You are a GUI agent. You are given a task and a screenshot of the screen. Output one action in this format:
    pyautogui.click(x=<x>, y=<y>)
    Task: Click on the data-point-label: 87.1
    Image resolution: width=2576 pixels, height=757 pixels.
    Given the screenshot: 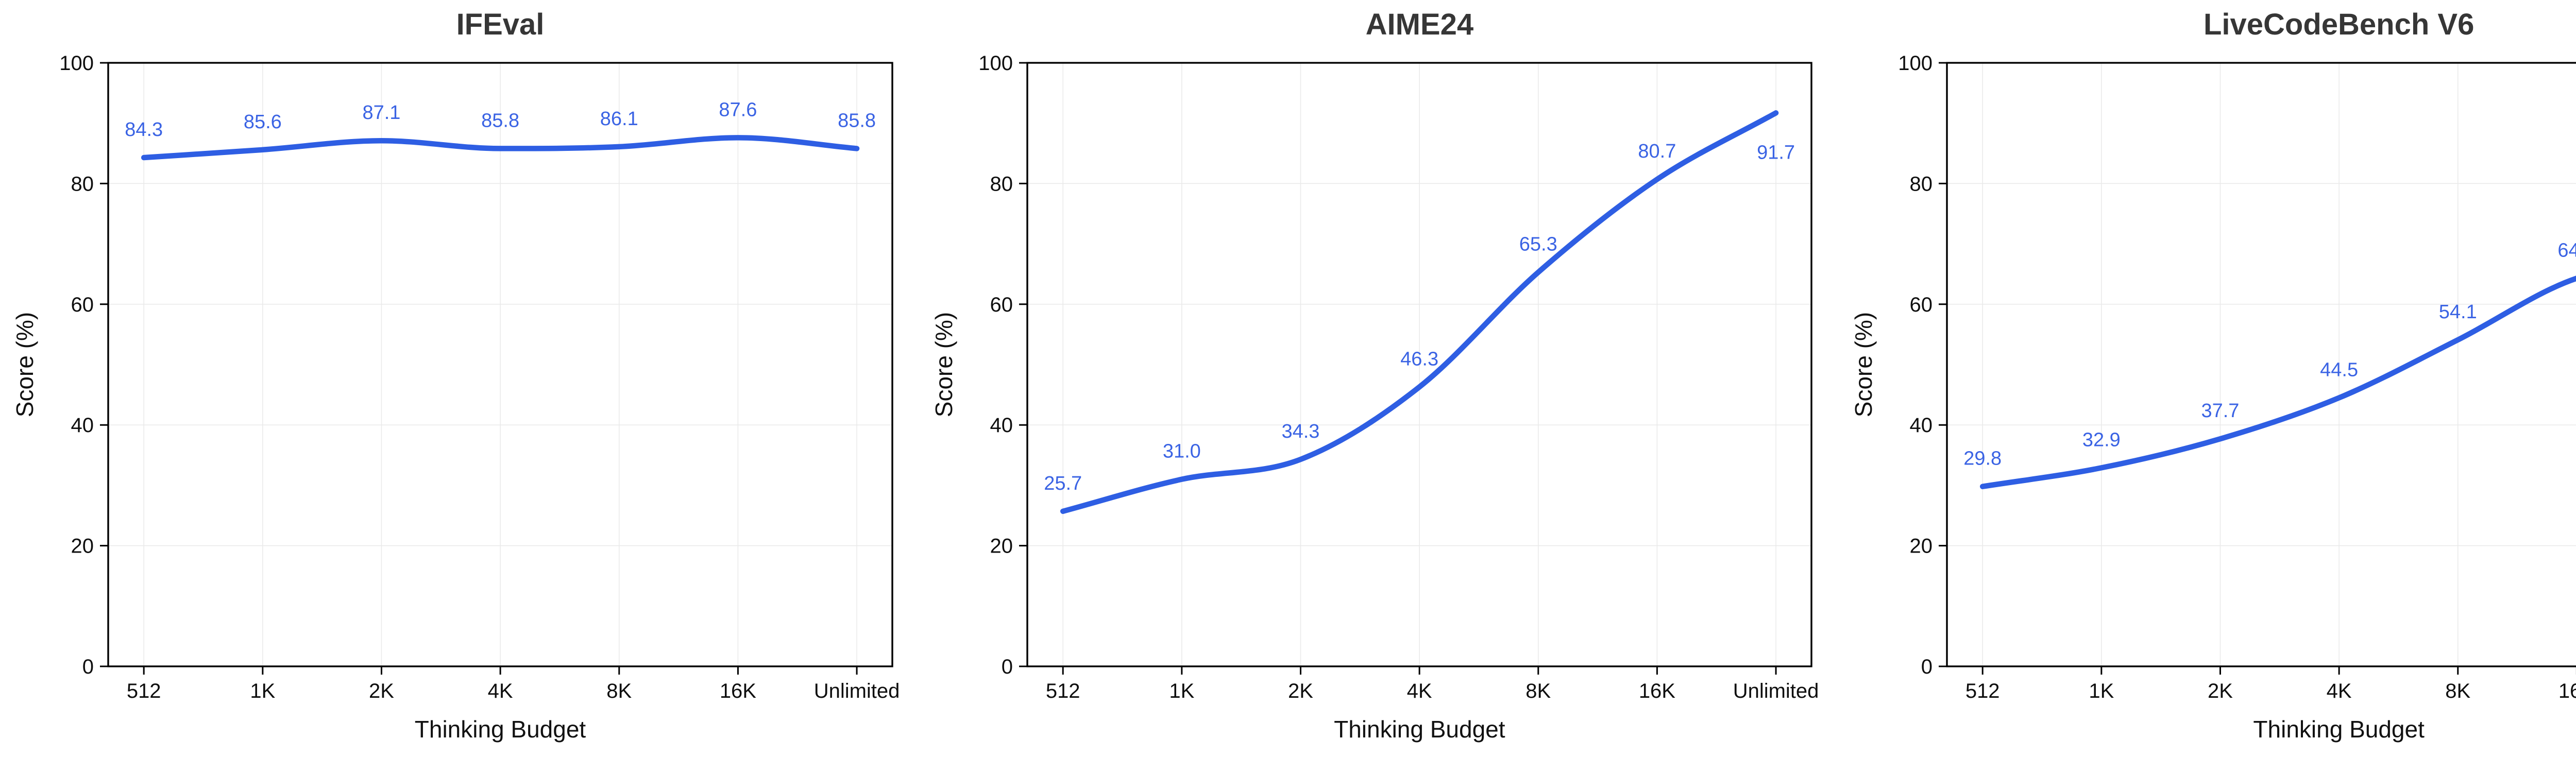 What is the action you would take?
    pyautogui.click(x=382, y=113)
    